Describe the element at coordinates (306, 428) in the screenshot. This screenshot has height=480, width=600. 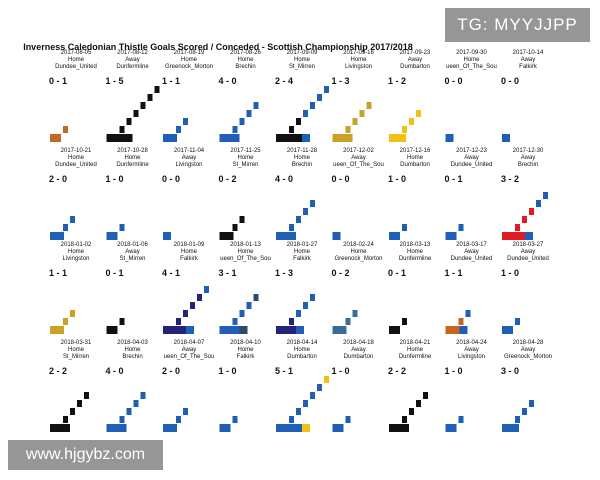
I see `match-base-bar-accent` at that location.